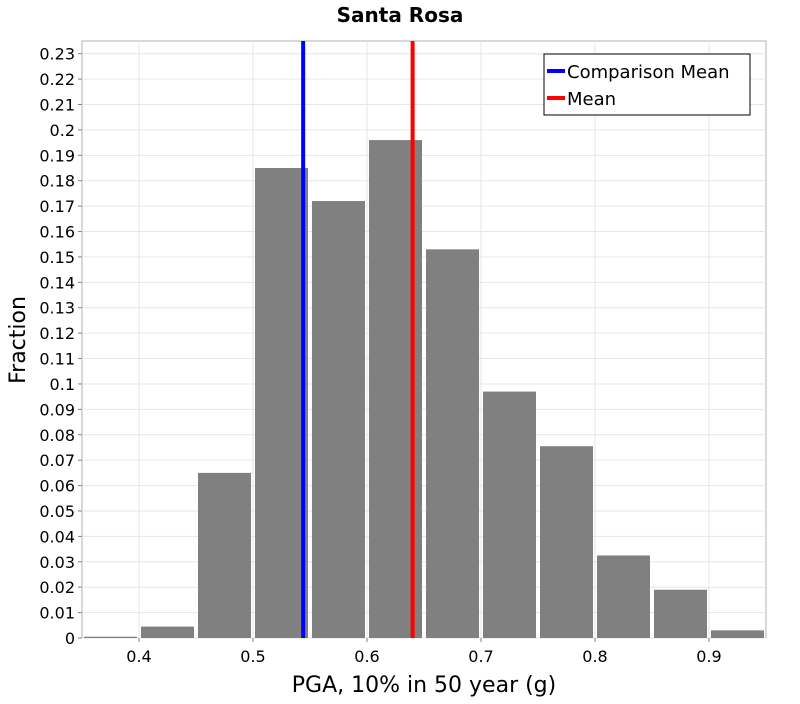 This screenshot has width=800, height=704. What do you see at coordinates (708, 656) in the screenshot?
I see `x-tick-label: 0.9` at bounding box center [708, 656].